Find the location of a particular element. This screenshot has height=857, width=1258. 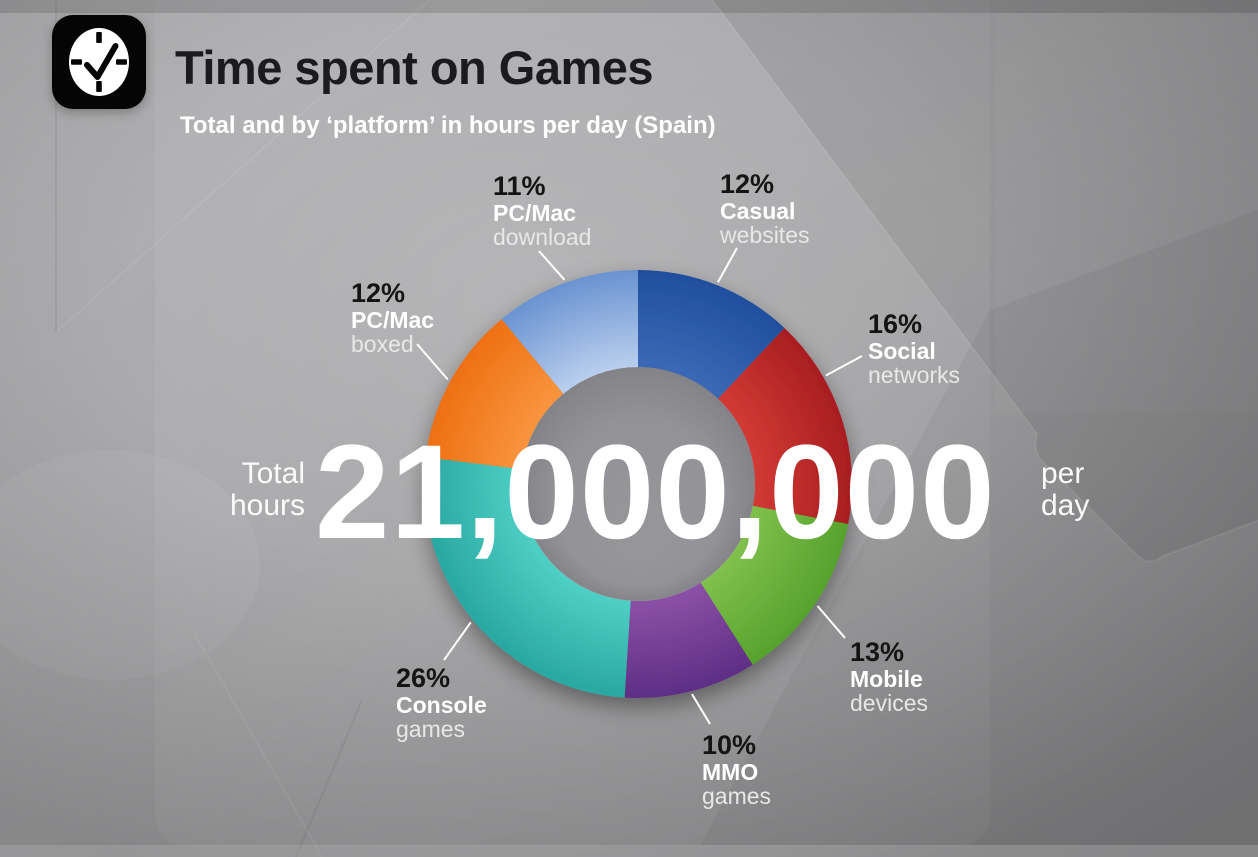

segment-label-pc-mac-download: 11% PC/Mac download is located at coordinates (542, 210).